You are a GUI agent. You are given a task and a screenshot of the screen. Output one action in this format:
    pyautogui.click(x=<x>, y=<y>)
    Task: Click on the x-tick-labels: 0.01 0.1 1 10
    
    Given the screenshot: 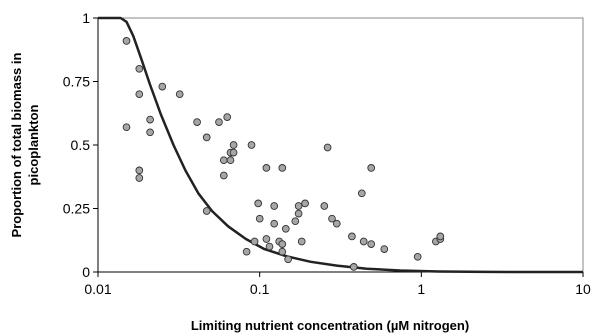 What is the action you would take?
    pyautogui.click(x=337, y=289)
    